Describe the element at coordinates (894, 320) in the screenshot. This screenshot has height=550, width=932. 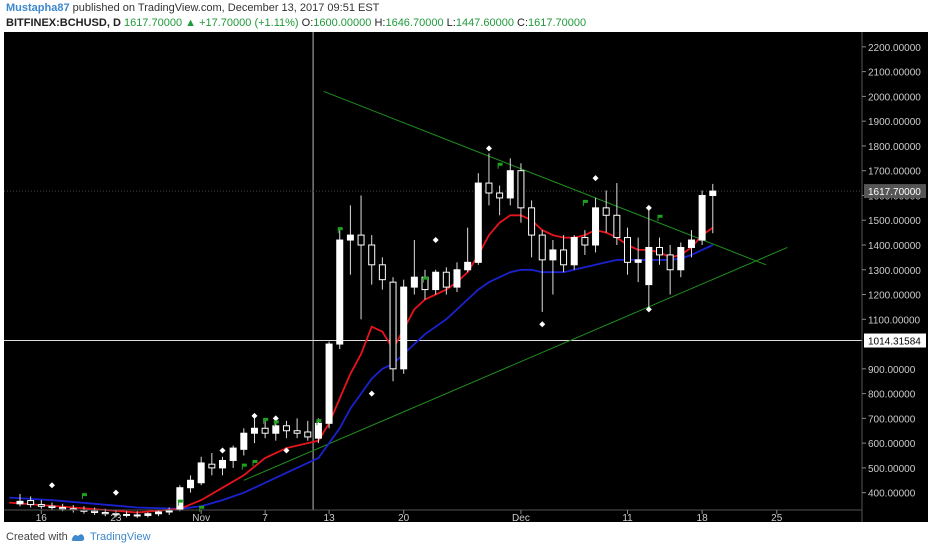
I see `price-tick-label: 1100.00000` at that location.